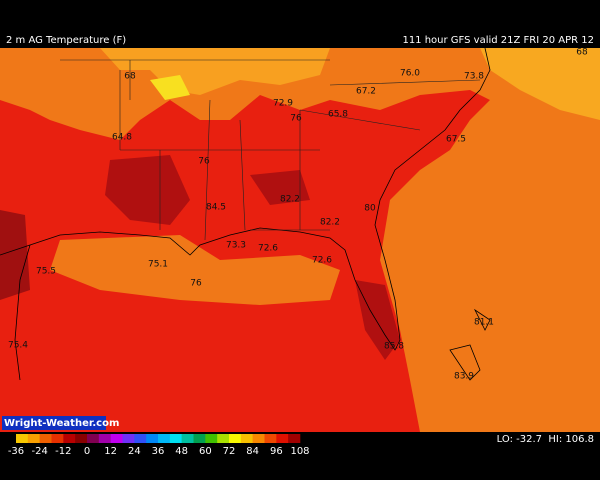 Image resolution: width=600 pixels, height=480 pixels. Describe the element at coordinates (158, 451) in the screenshot. I see `colorbar-tick-label: 36` at that location.